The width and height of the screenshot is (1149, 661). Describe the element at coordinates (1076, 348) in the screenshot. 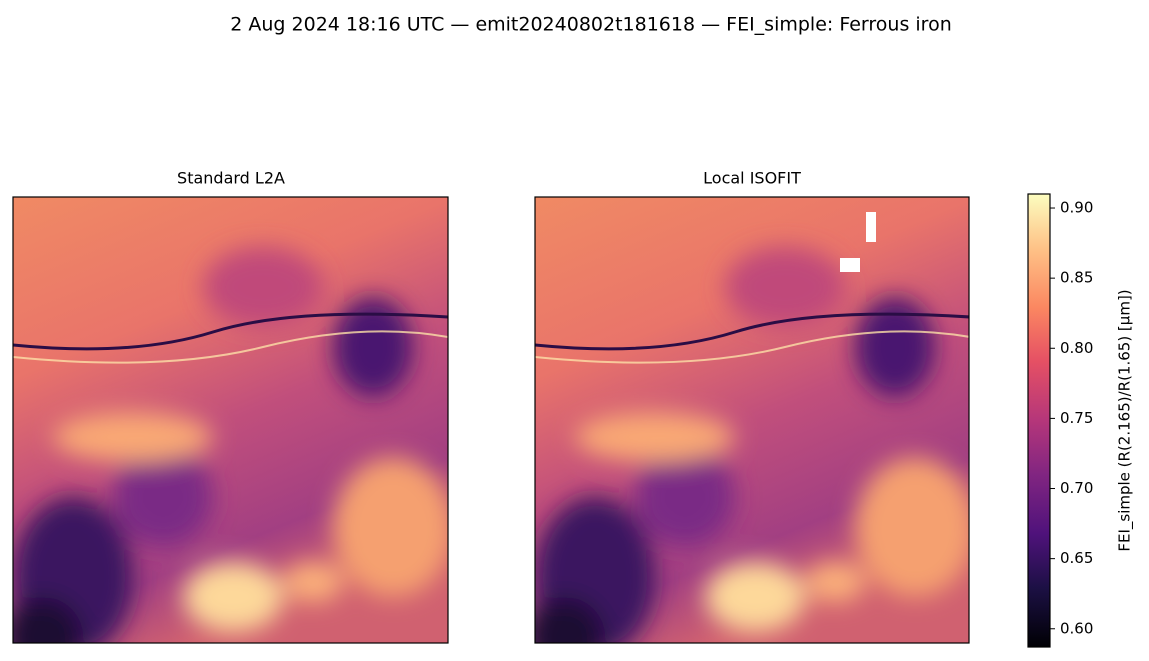

I see `colorbar-tick-label: 0.80` at that location.